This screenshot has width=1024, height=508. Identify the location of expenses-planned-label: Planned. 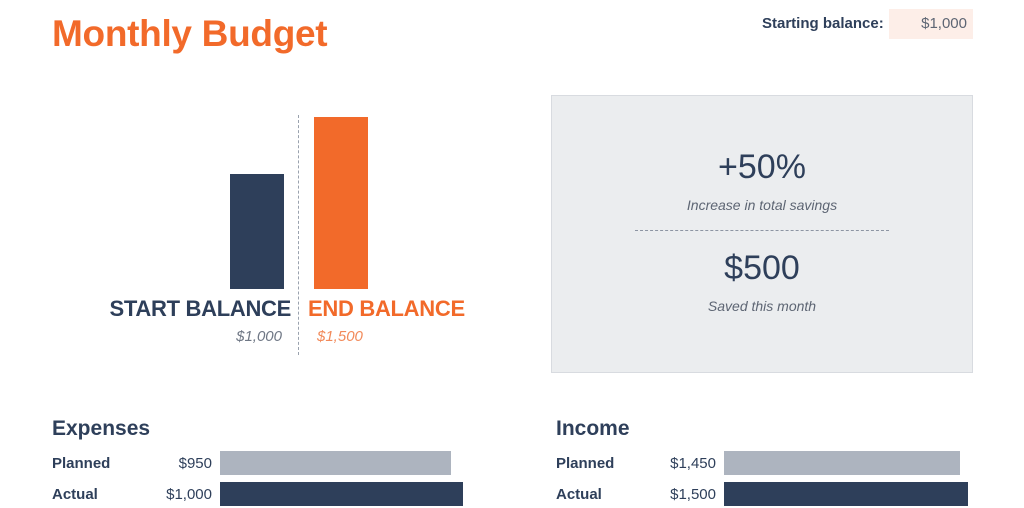
(81, 463).